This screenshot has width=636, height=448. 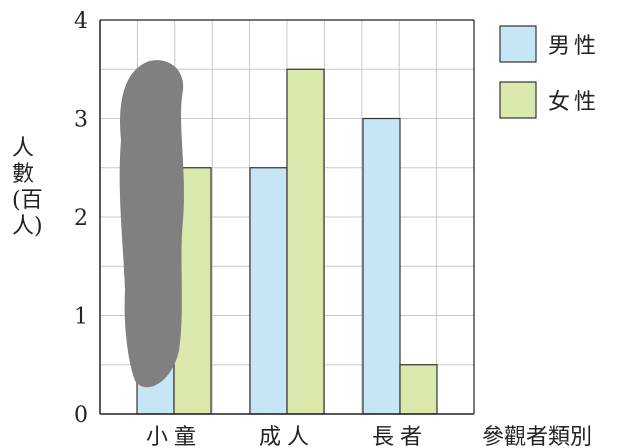 What do you see at coordinates (574, 102) in the screenshot?
I see `legend-label: 女性` at bounding box center [574, 102].